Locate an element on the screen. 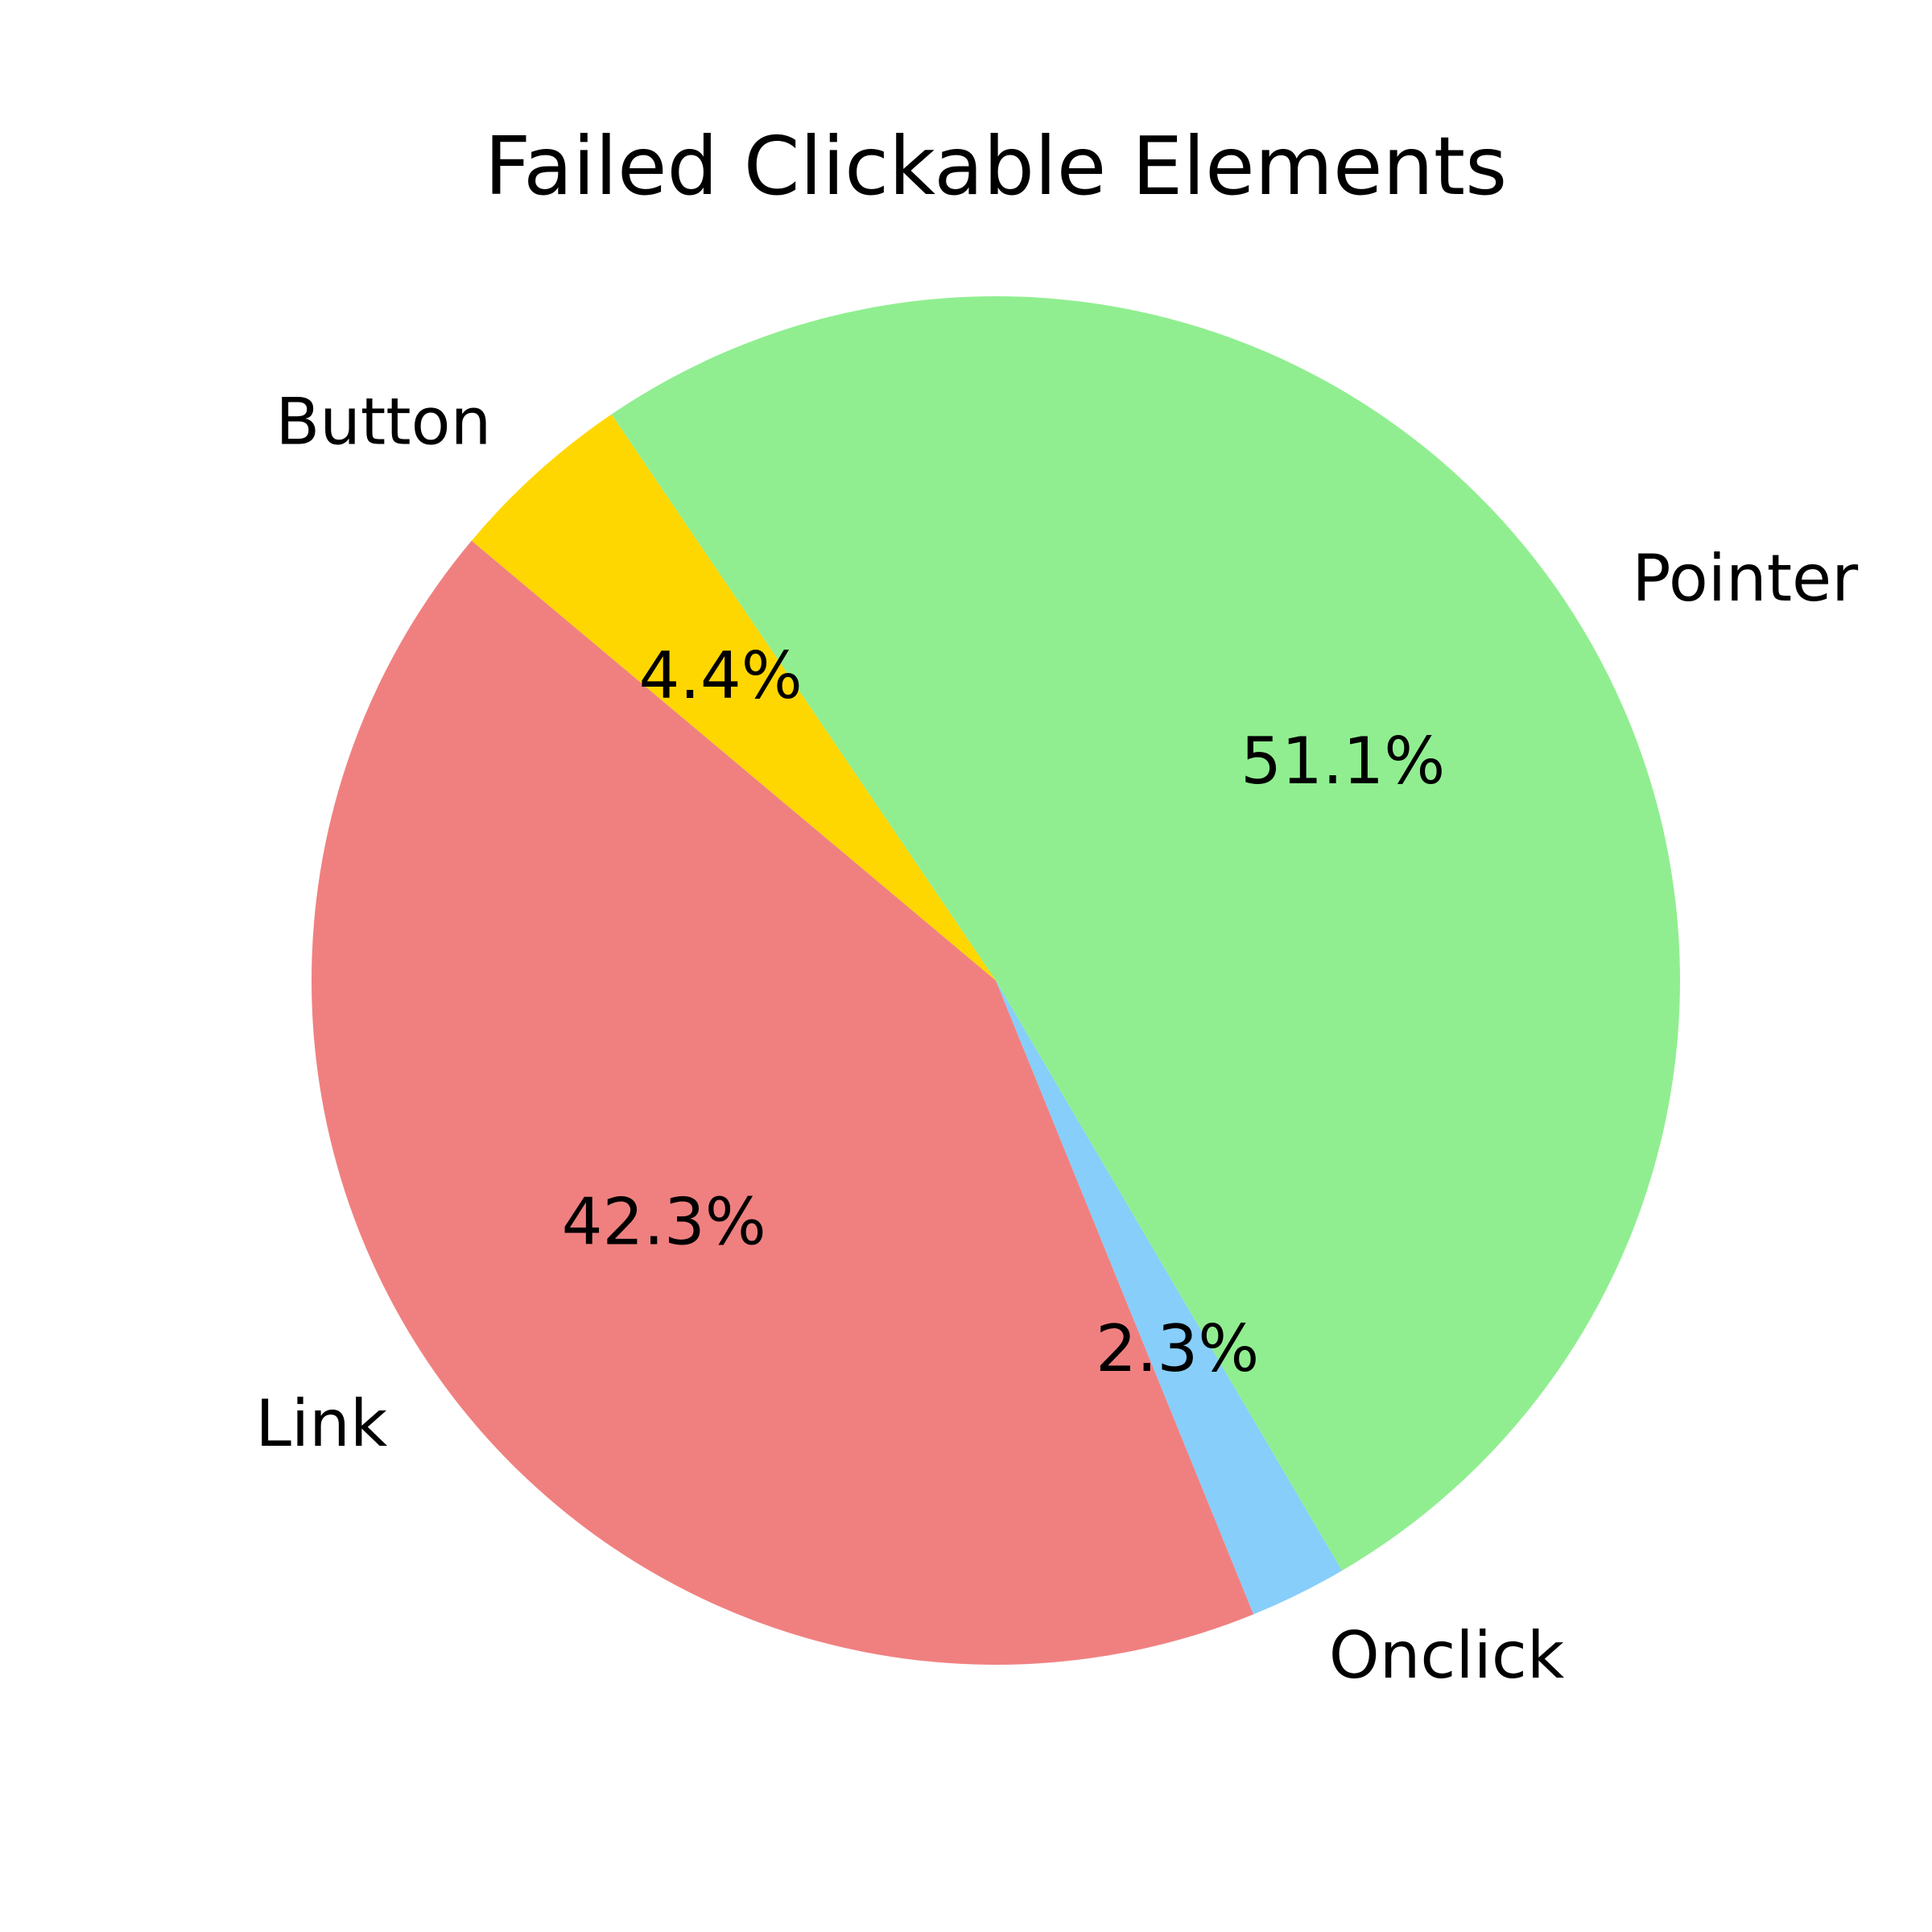  slice-percent-pointer: 51.1% is located at coordinates (1343, 761).